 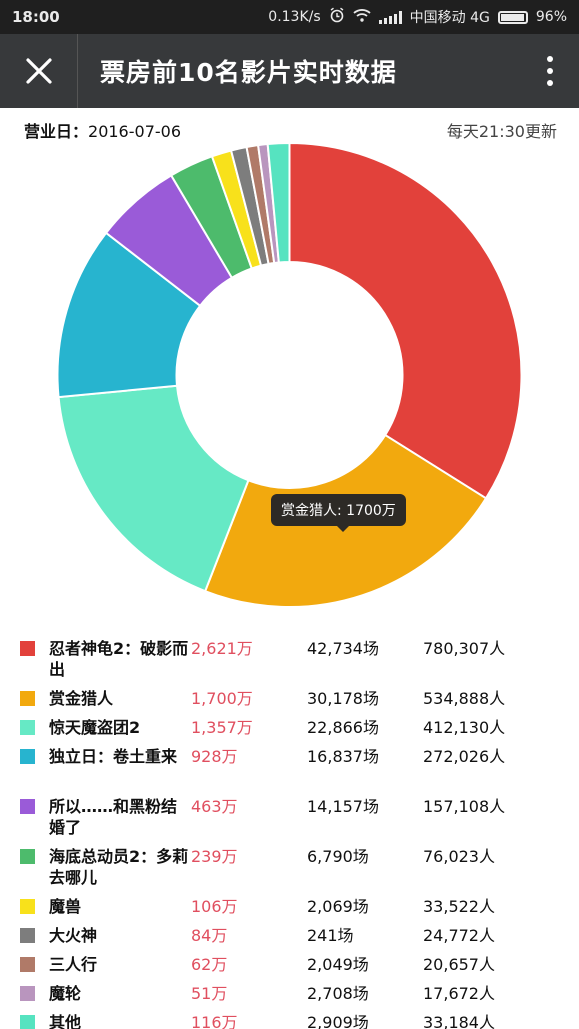 What do you see at coordinates (290, 821) in the screenshot?
I see `legend-row: 所以……和黑粉结婚了 463万 14,157场 157,108人` at bounding box center [290, 821].